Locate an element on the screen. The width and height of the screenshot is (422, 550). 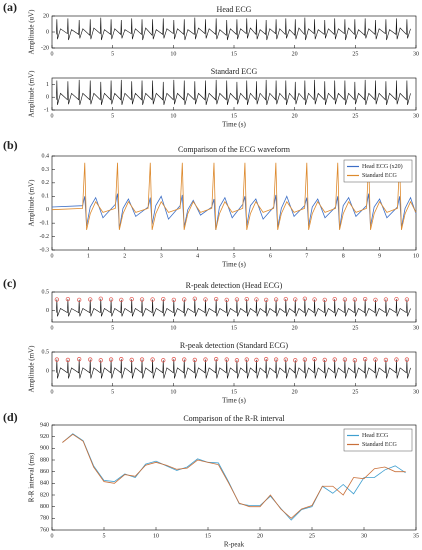
legend-label: Head ECG is located at coordinates (375, 436).